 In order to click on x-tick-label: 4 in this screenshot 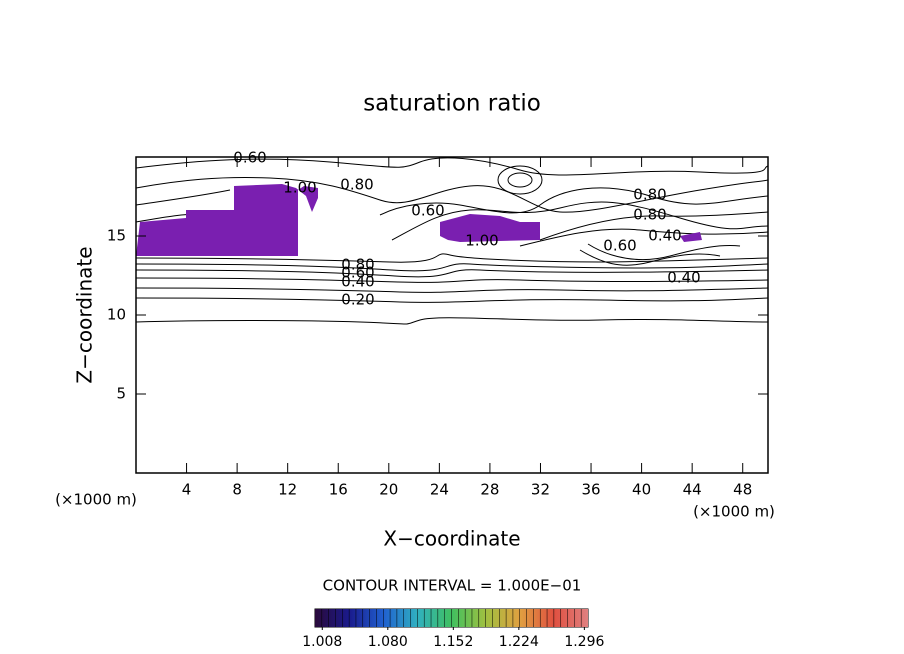, I will do `click(187, 490)`.